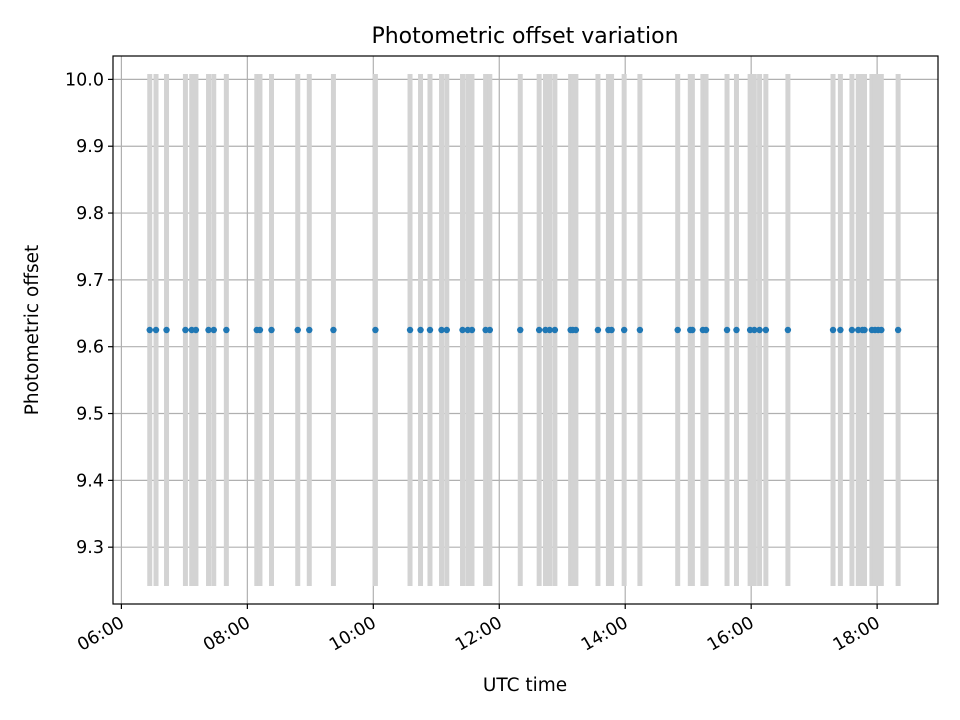 Image resolution: width=960 pixels, height=720 pixels. I want to click on y-tick-label: 9.5, so click(90, 415).